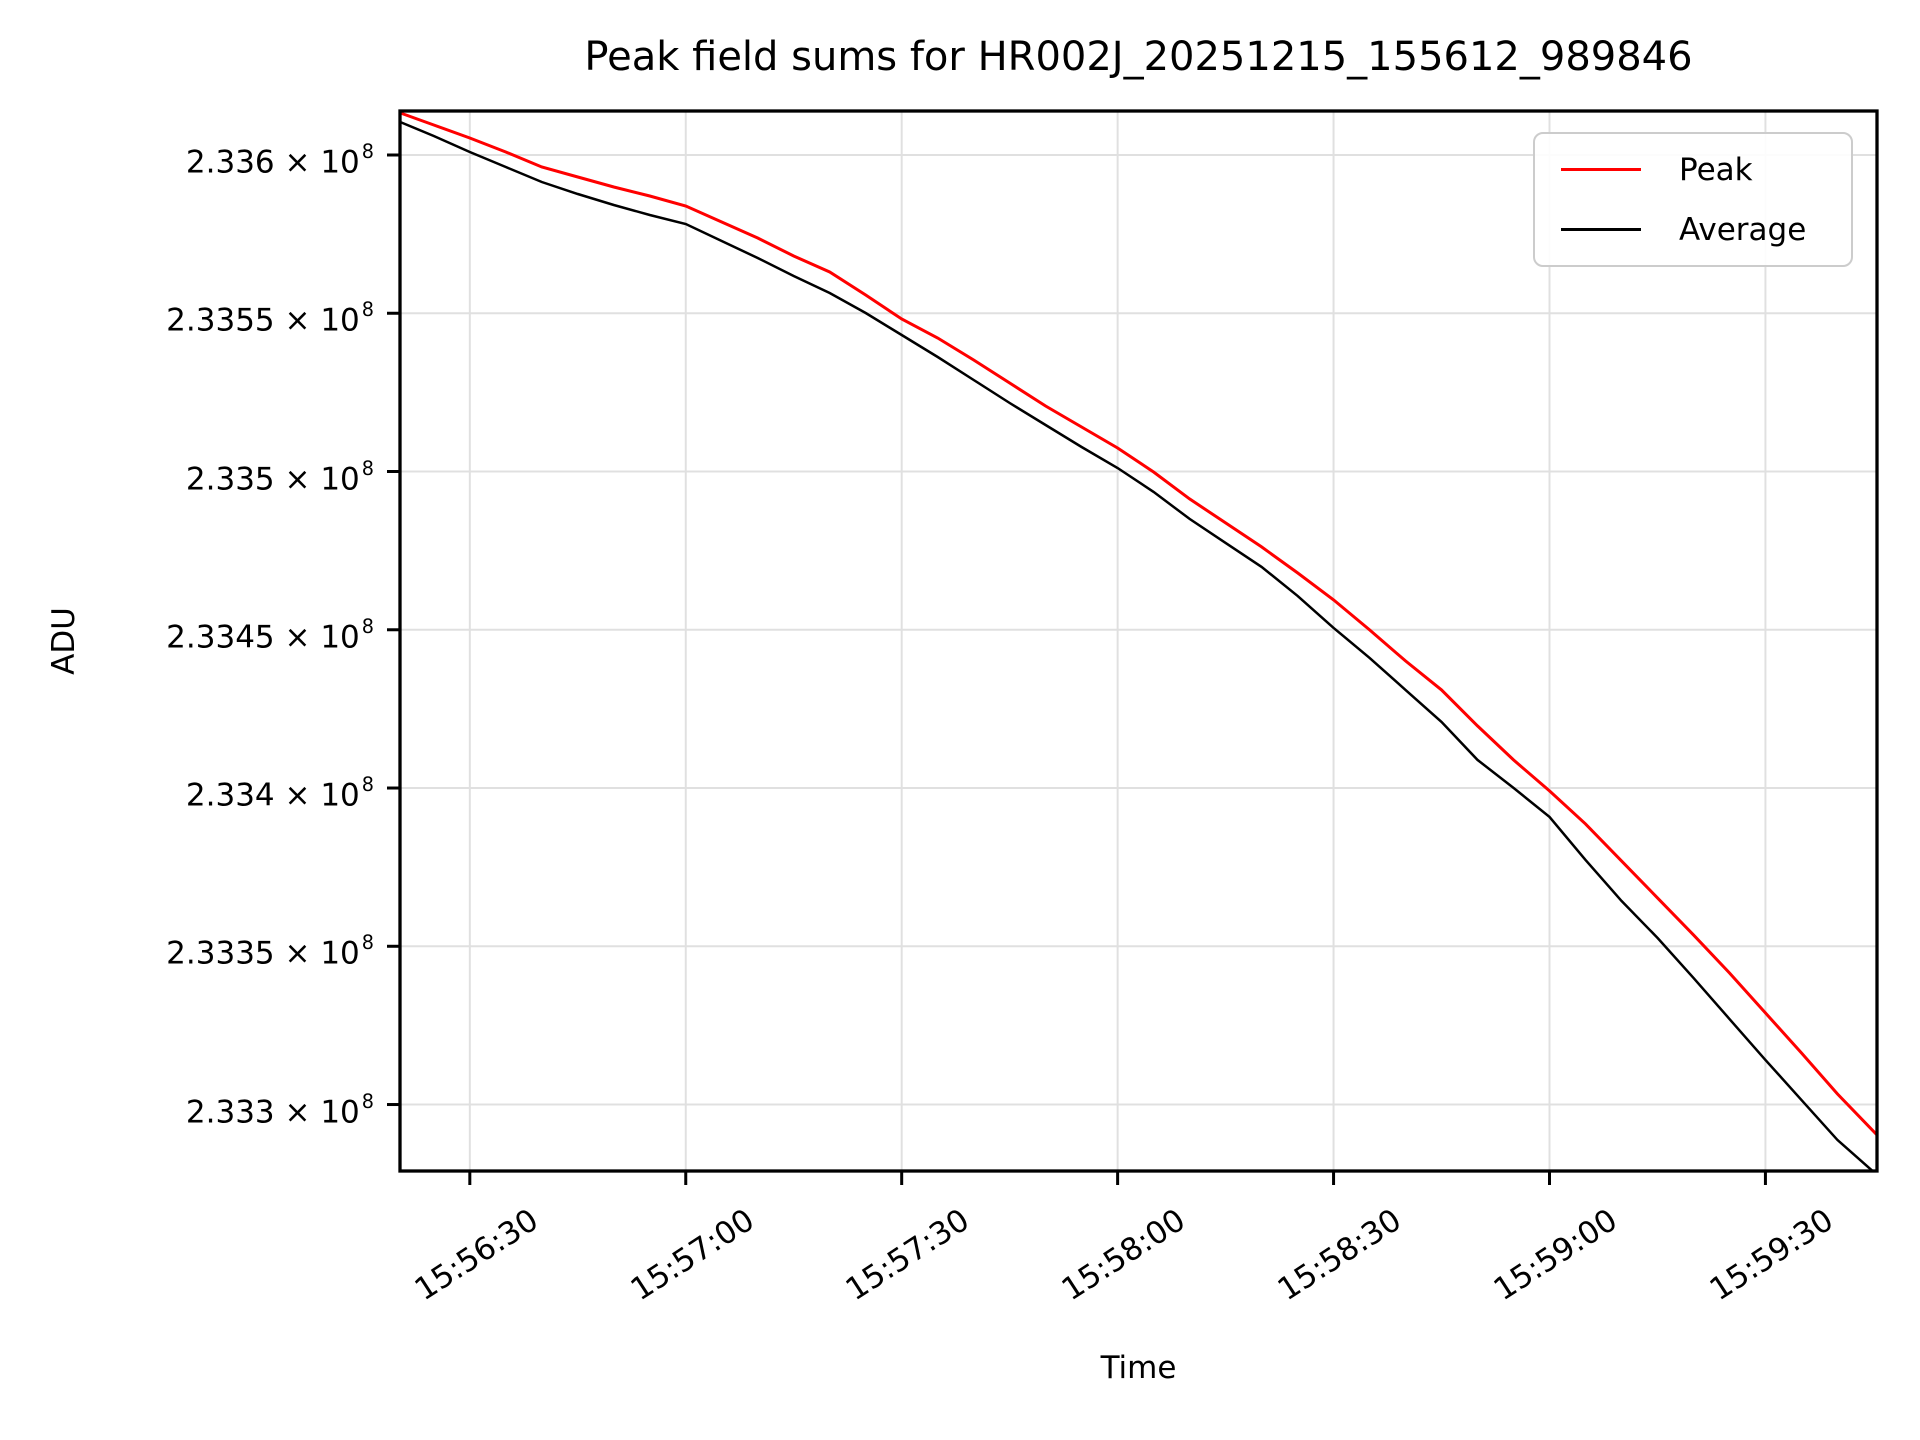 Image resolution: width=1920 pixels, height=1440 pixels. Describe the element at coordinates (270, 635) in the screenshot. I see `y-tick-label: 2.3345 × 10 8` at that location.